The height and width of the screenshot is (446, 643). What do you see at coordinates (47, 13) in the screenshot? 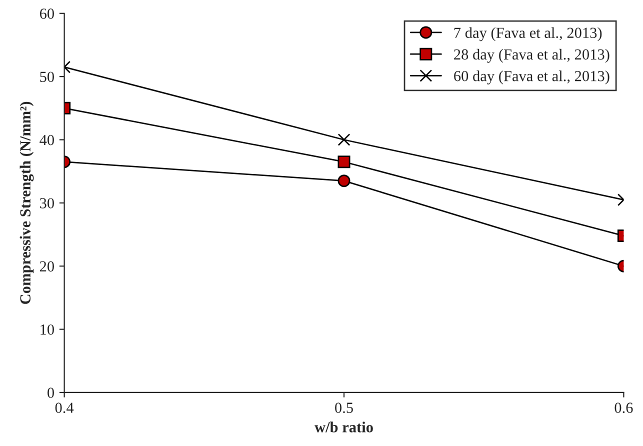
I see `y-tick-label: 60` at bounding box center [47, 13].